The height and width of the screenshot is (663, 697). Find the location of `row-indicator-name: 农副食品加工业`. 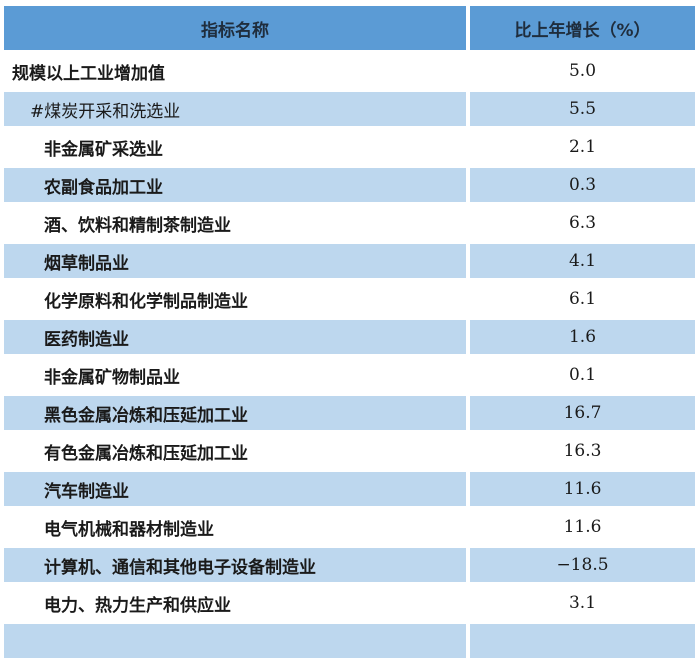

row-indicator-name: 农副食品加工业 is located at coordinates (237, 183).